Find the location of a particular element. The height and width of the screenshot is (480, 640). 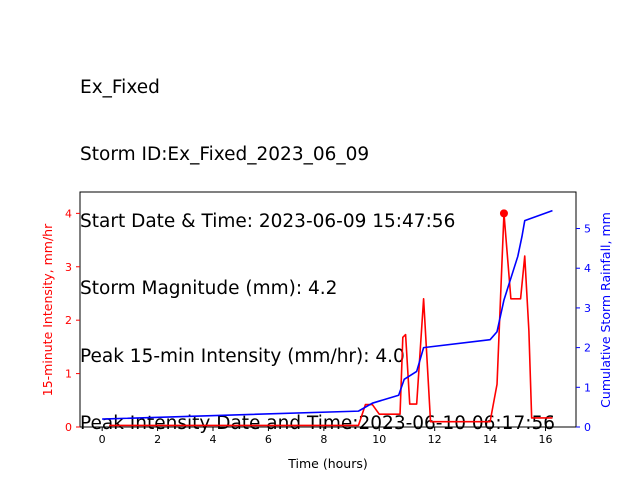

left-y-tick-label: 1 is located at coordinates (68, 374).